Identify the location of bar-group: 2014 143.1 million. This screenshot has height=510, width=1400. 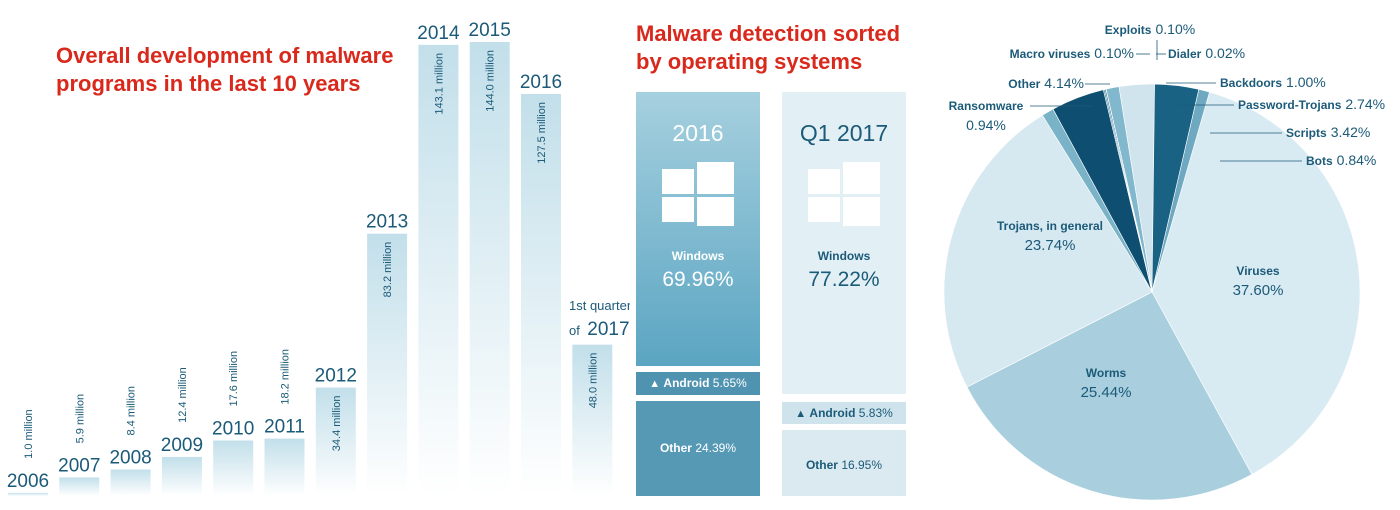
(438, 260).